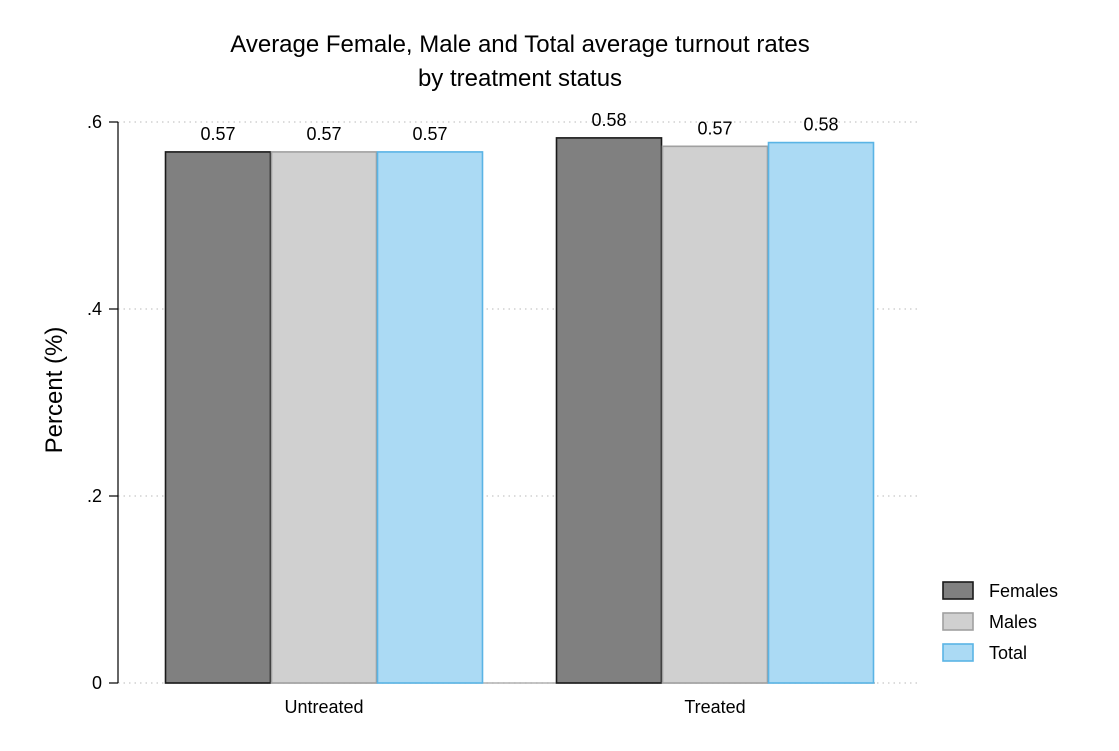 The image size is (1119, 751). What do you see at coordinates (97, 683) in the screenshot?
I see `y-tick-label: 0` at bounding box center [97, 683].